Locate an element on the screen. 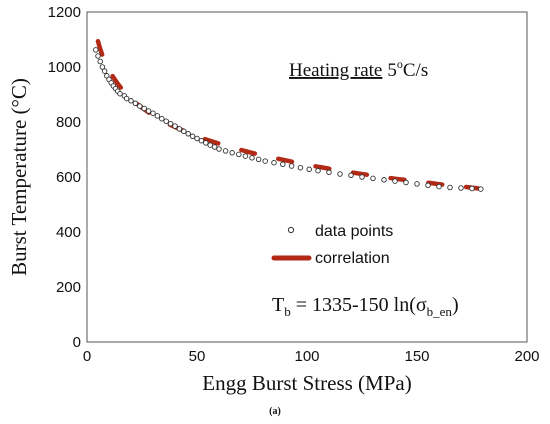 The image size is (550, 424). formula-sub-ben: b_en is located at coordinates (440, 311).